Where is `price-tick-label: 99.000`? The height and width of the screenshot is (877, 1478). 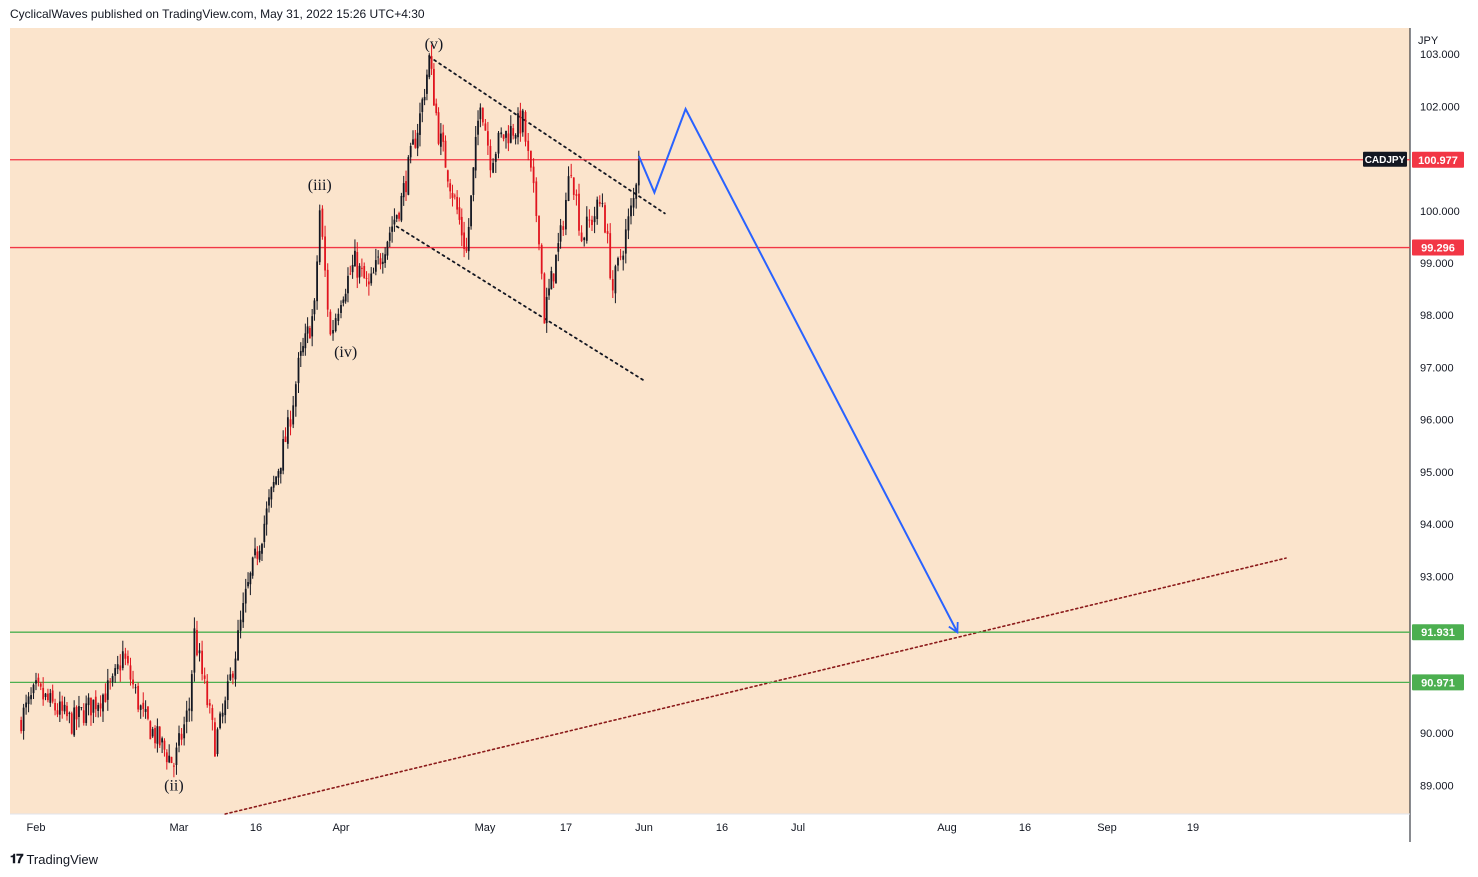
price-tick-label: 99.000 is located at coordinates (1437, 264).